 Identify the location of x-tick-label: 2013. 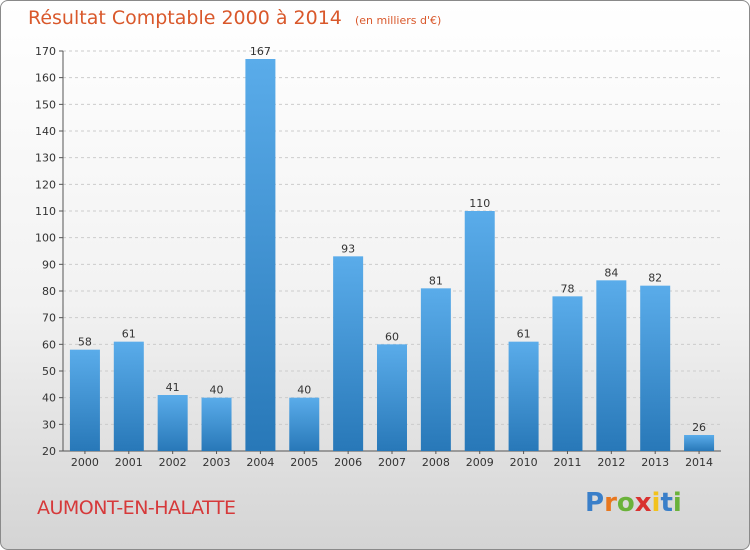
(655, 462).